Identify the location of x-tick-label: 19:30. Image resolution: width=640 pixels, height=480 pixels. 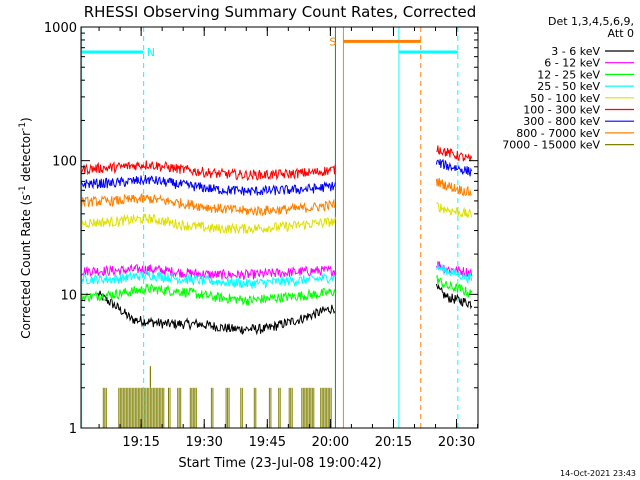
(203, 442).